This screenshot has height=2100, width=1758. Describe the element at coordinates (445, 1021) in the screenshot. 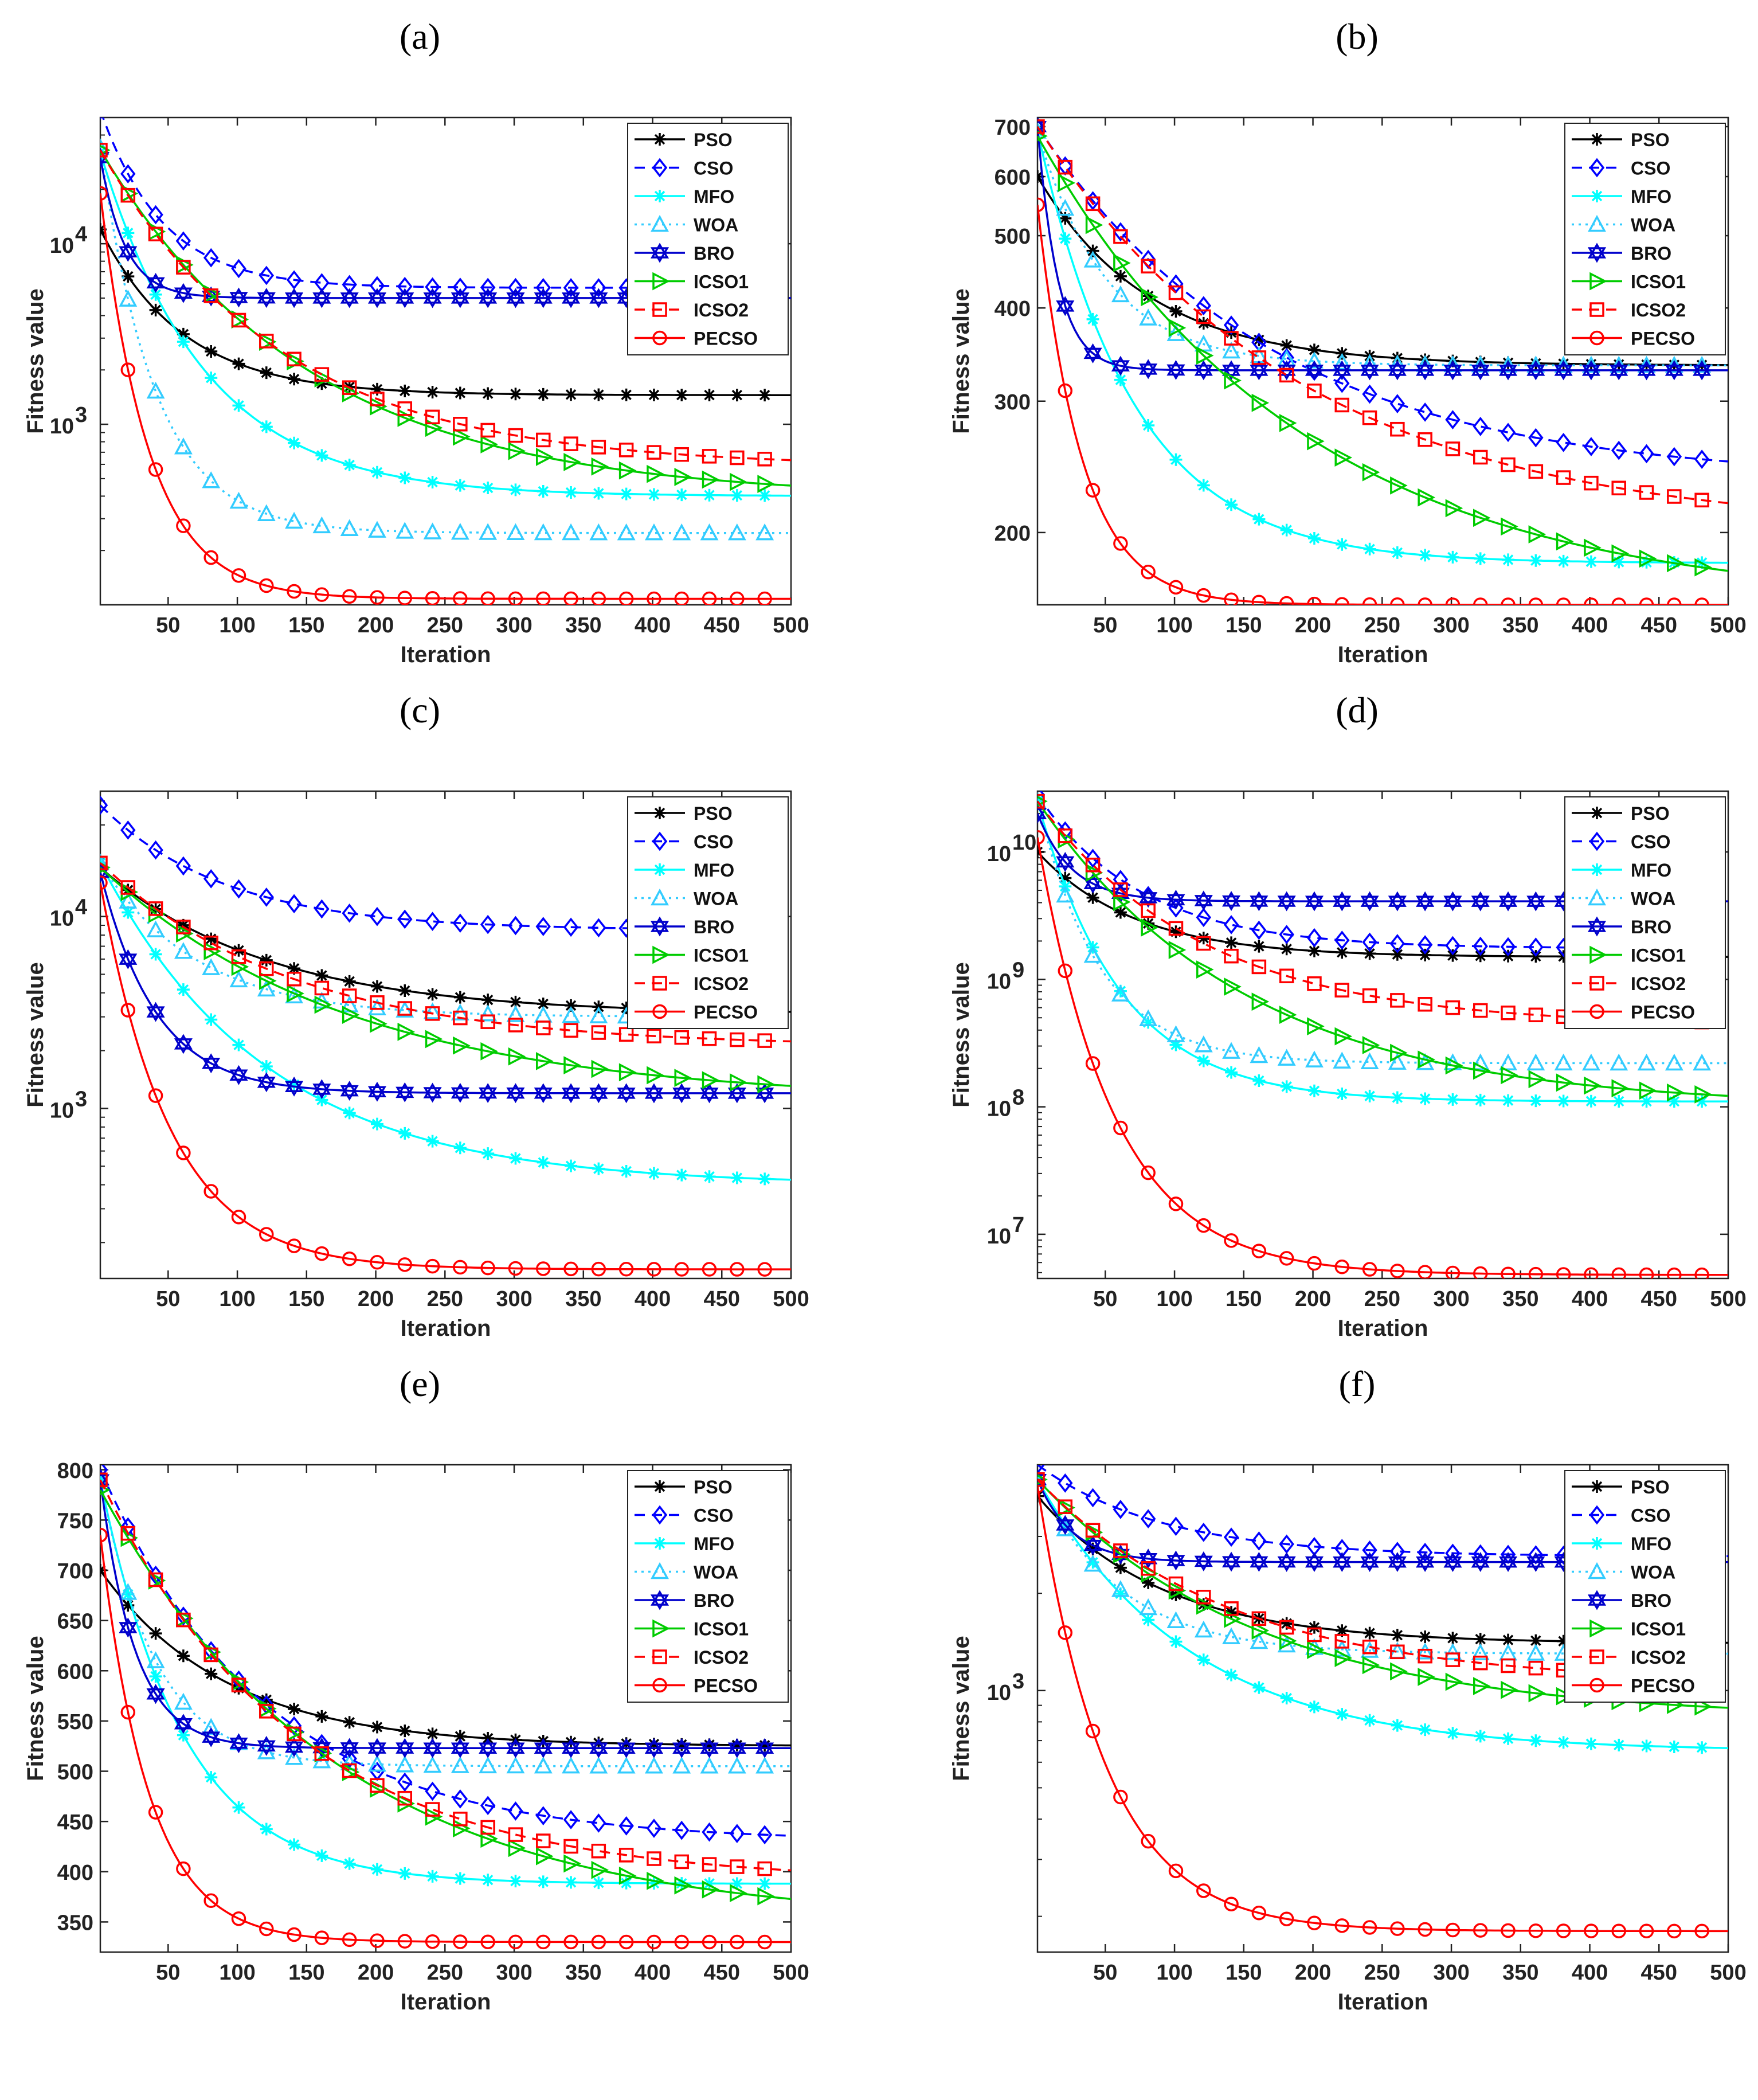

I see `series-MFO` at that location.